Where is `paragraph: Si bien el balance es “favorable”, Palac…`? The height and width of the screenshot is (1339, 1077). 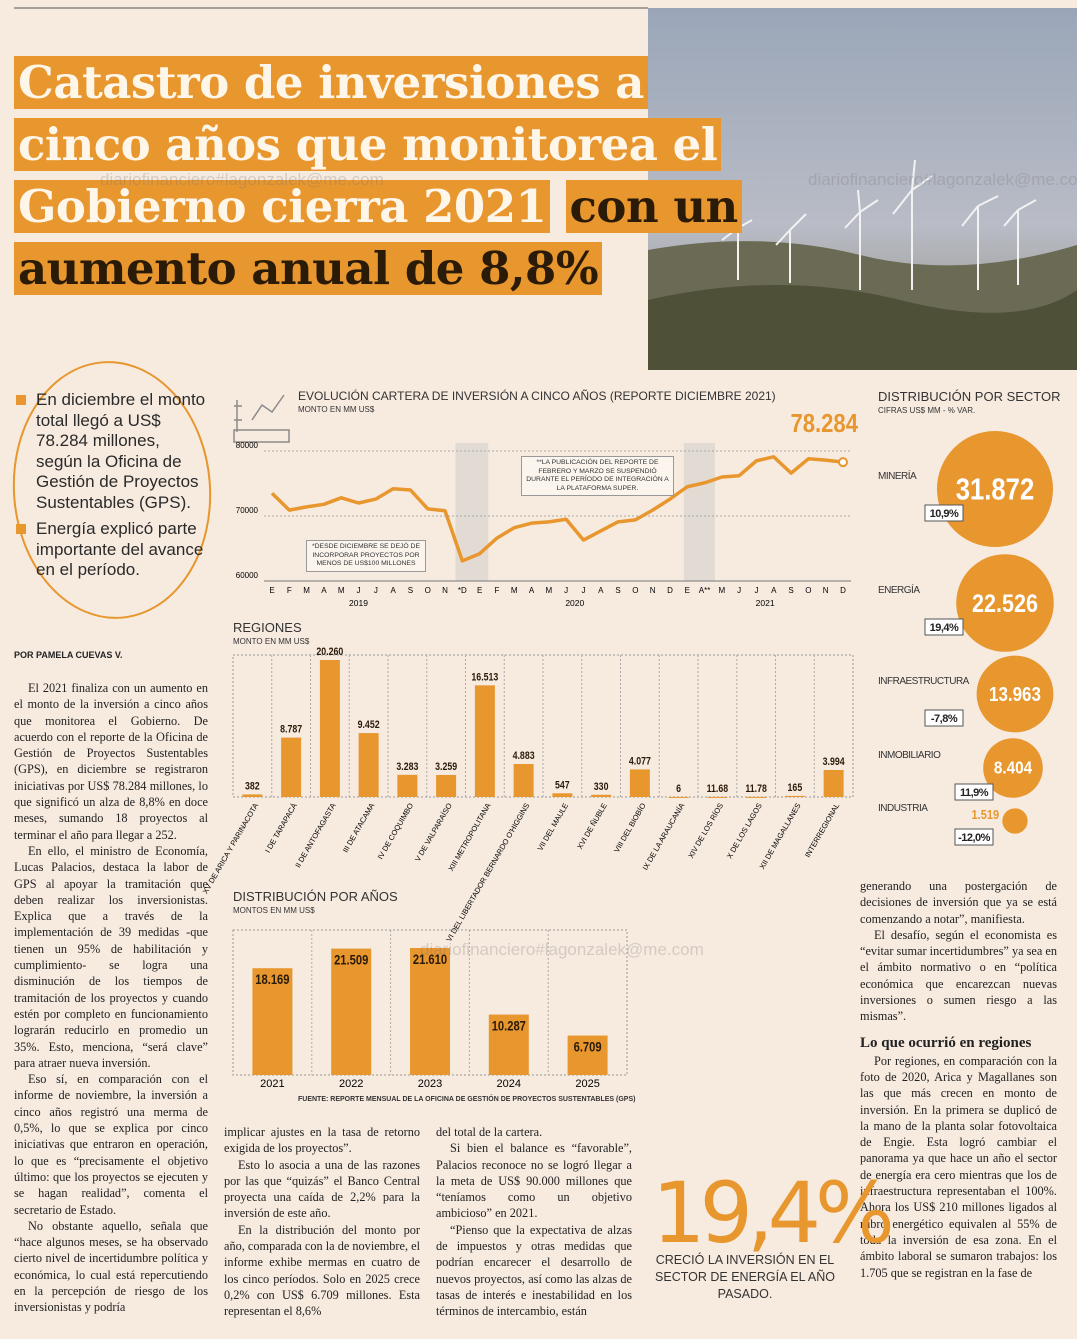 paragraph: Si bien el balance es “favorable”, Palac… is located at coordinates (534, 1181).